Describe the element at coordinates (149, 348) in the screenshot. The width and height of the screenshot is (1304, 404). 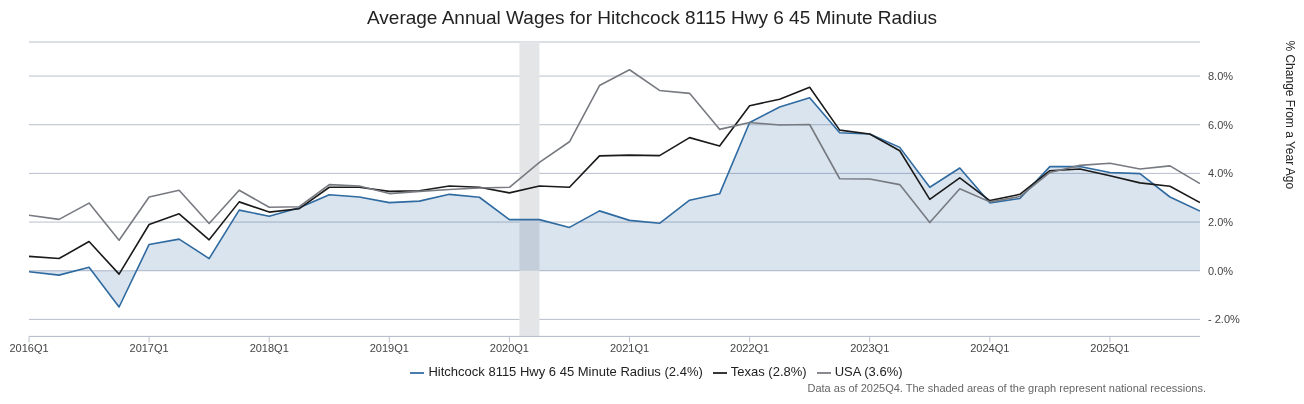
I see `x-tick-label: 2017Q1` at that location.